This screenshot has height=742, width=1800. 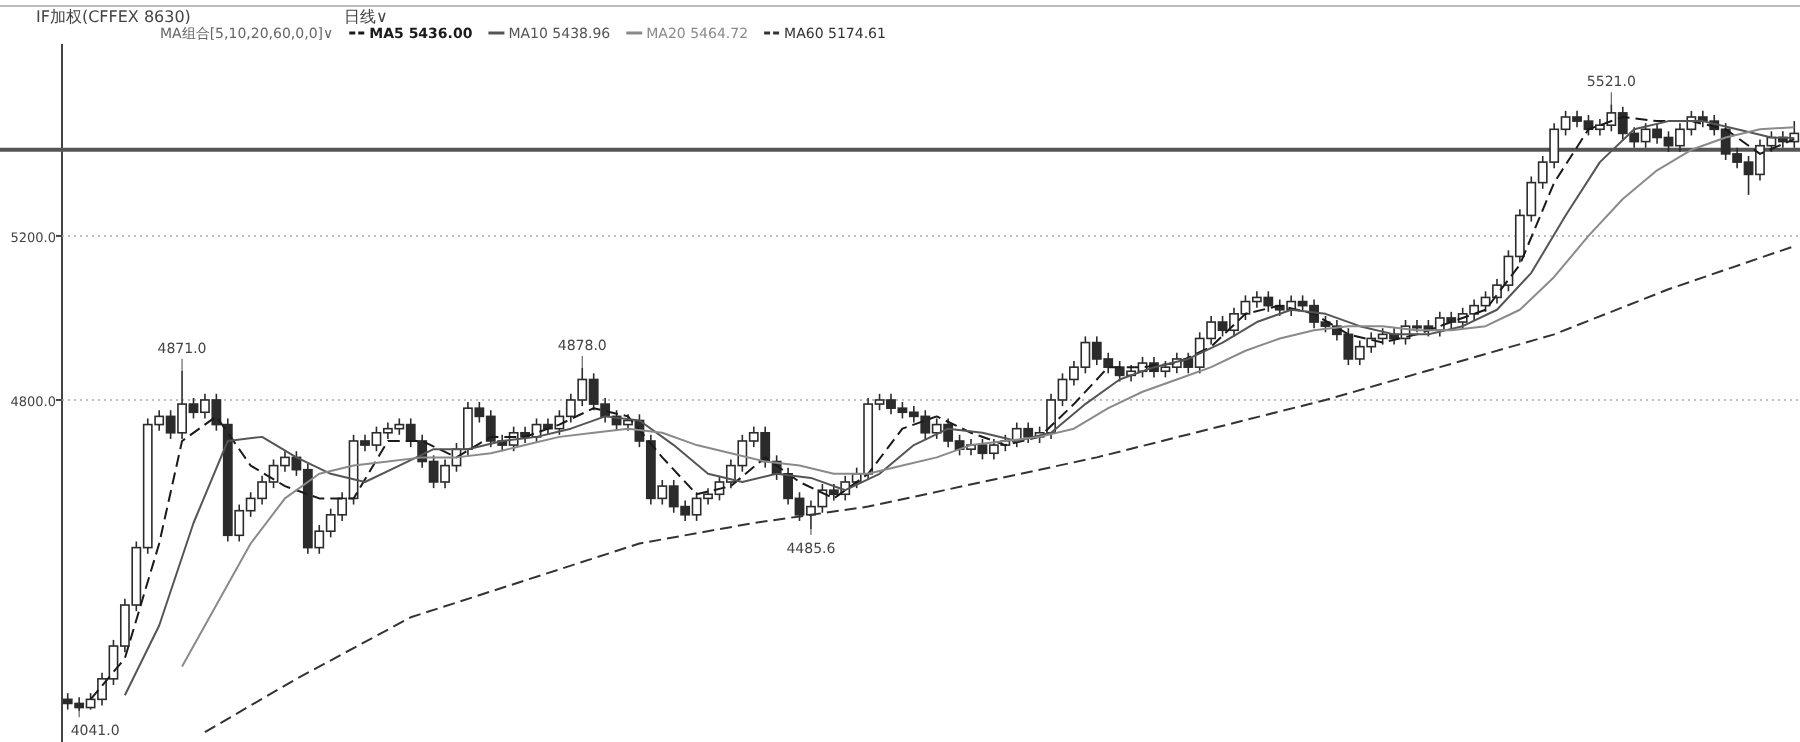 I want to click on chart-subtitle: 日线∨, so click(x=366, y=17).